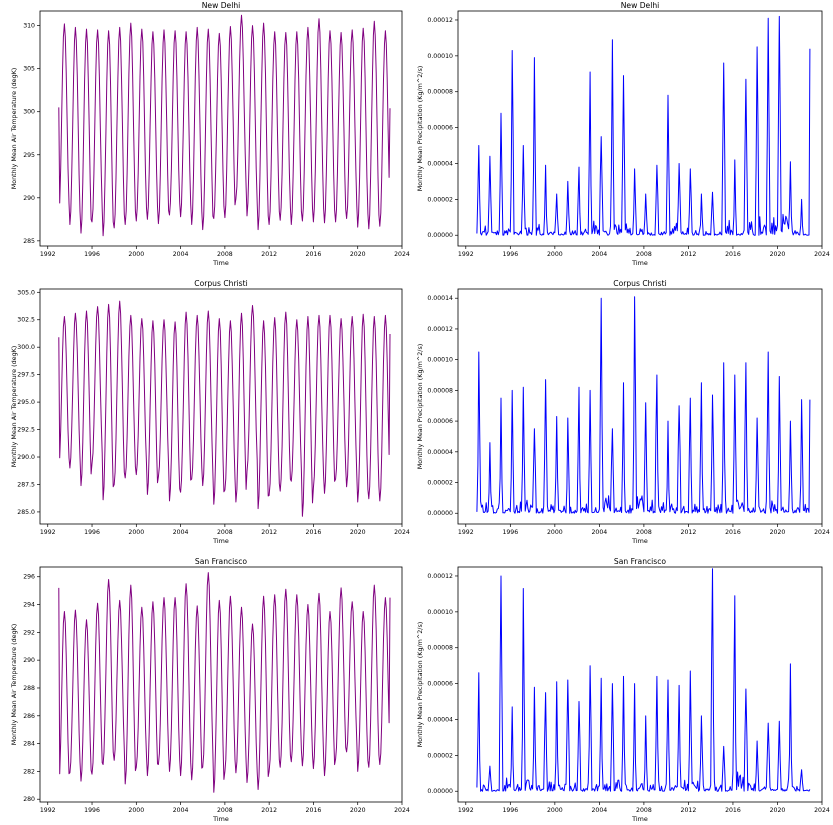 This screenshot has height=825, width=833. Describe the element at coordinates (29, 241) in the screenshot. I see `y-tick-label: 285` at that location.